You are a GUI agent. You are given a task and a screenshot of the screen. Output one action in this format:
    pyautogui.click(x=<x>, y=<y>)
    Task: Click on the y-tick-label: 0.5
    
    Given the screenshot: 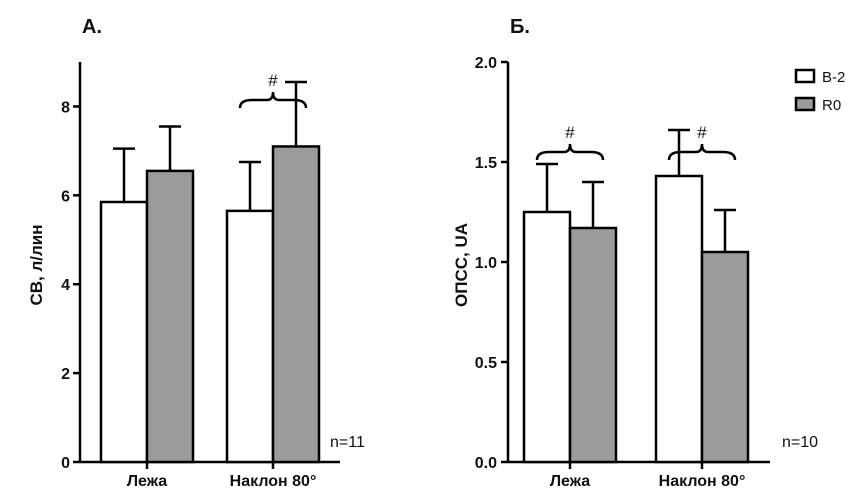 What is the action you would take?
    pyautogui.click(x=486, y=363)
    